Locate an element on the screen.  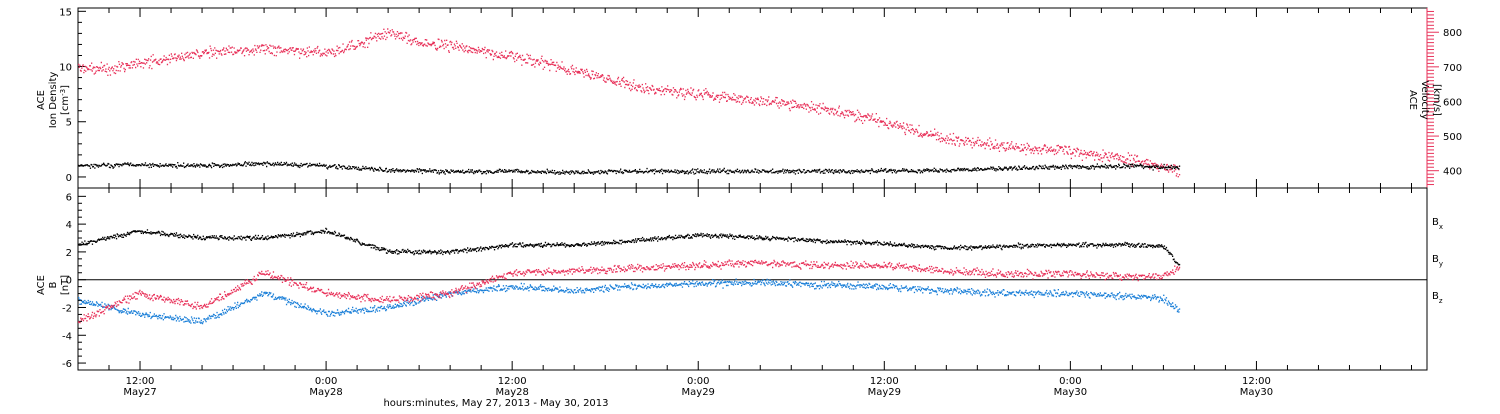
bottom-left-tick-label: -6 is located at coordinates (67, 364).